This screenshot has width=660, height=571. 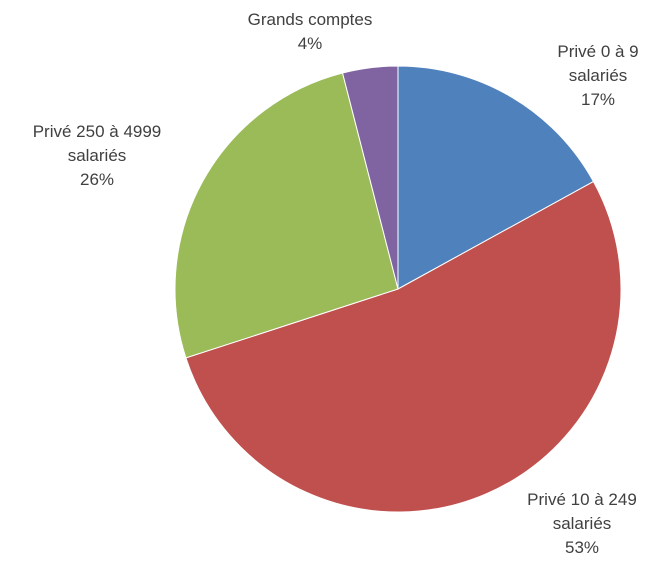 I want to click on category-label: Privé 250 à 4999 salariés, so click(x=97, y=143).